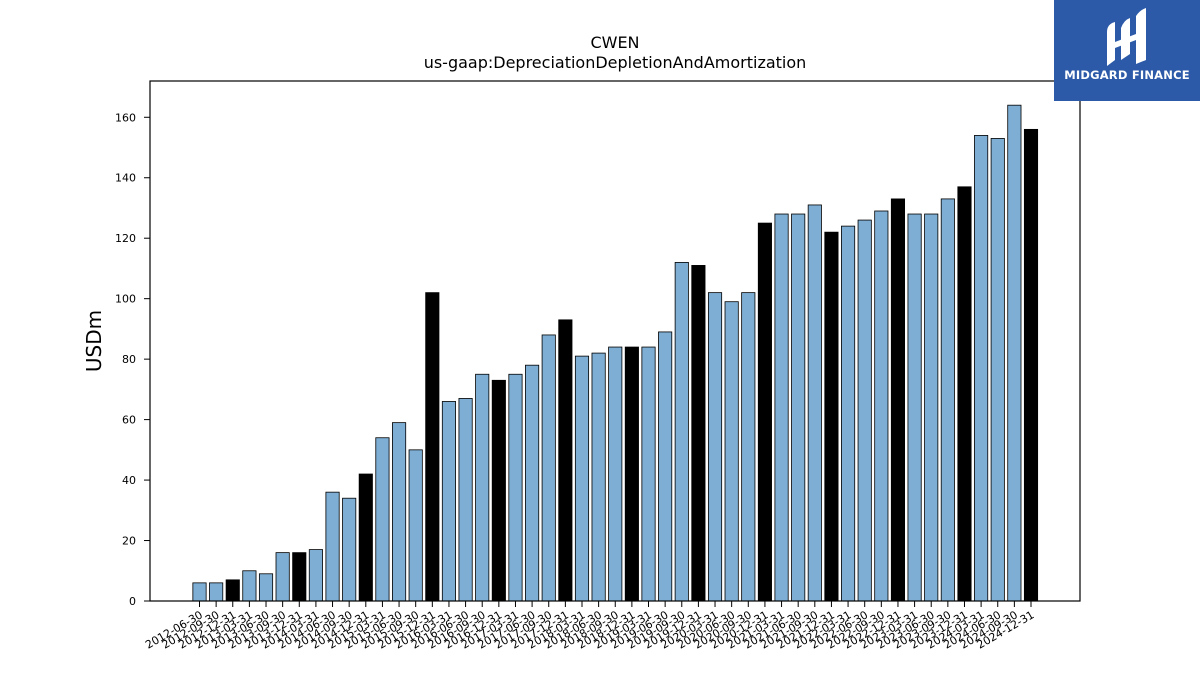 This screenshot has height=675, width=1200. Describe the element at coordinates (125, 117) in the screenshot. I see `y-tick-label: 160` at that location.